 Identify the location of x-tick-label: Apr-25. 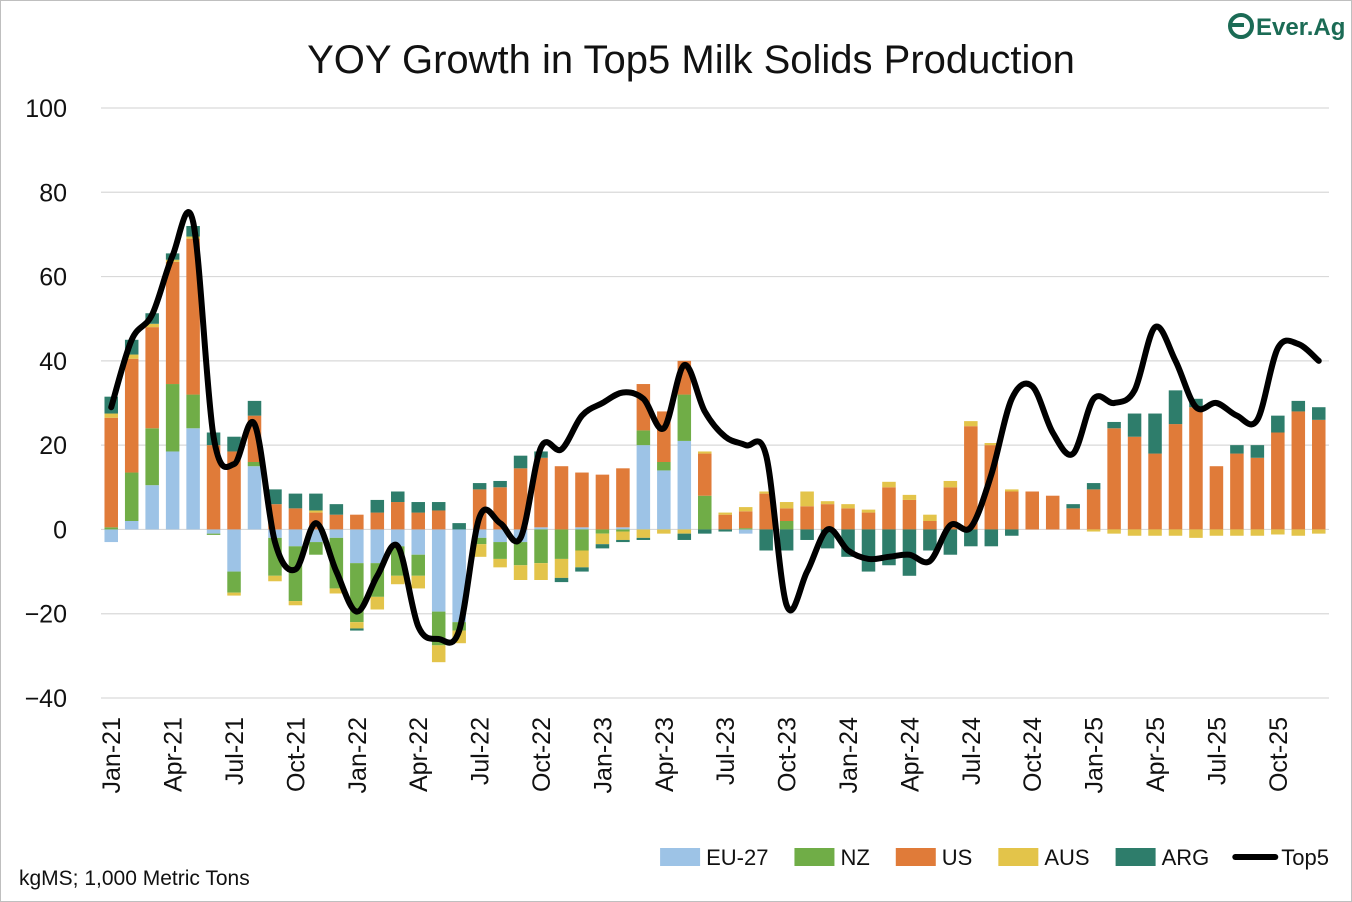
(1156, 754).